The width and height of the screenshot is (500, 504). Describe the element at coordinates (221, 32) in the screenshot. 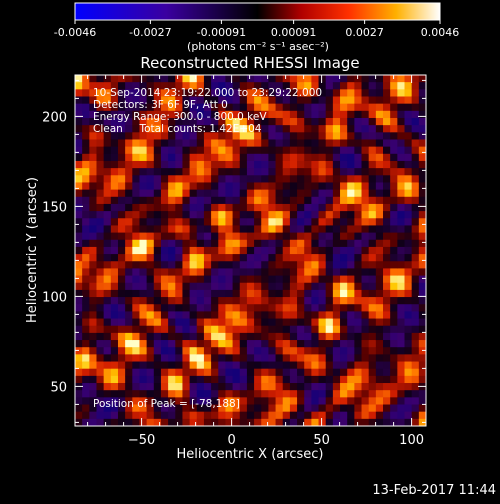

I see `colorbar-tick-label: -0.00091` at that location.